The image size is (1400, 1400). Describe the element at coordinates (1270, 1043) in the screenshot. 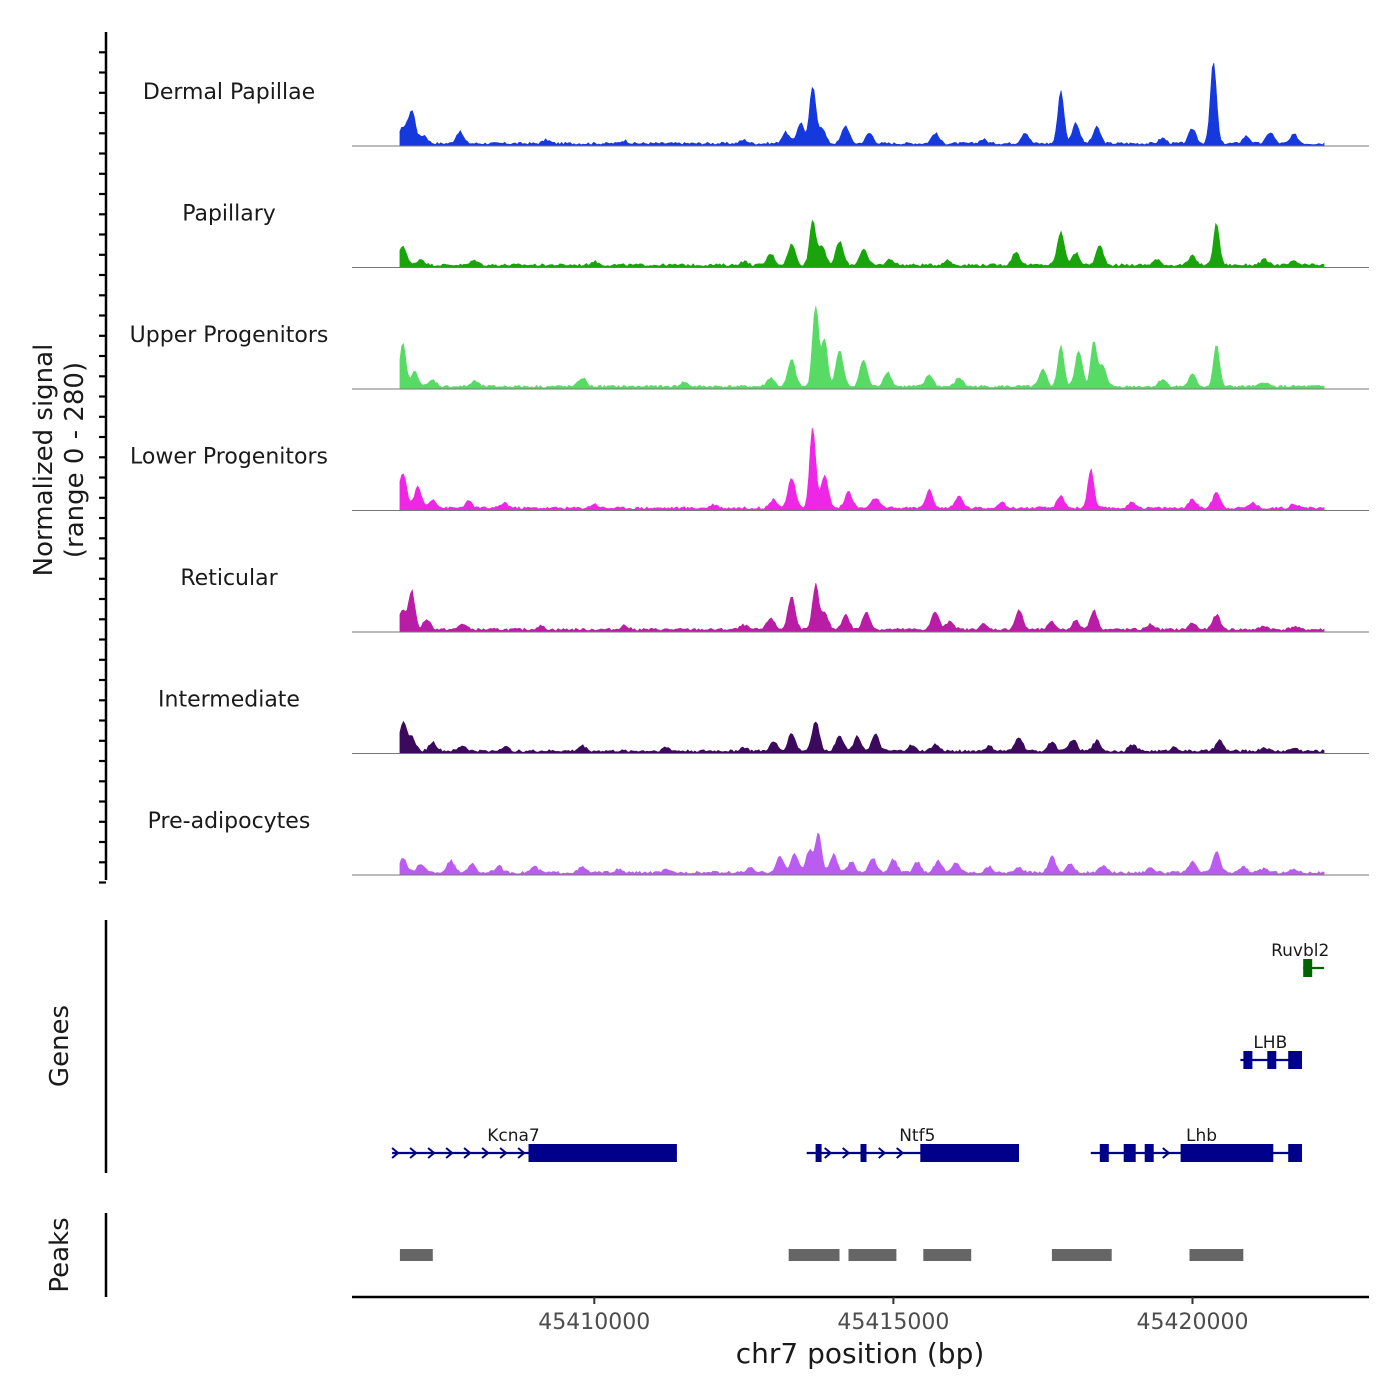

I see `gene-label: LHB` at that location.